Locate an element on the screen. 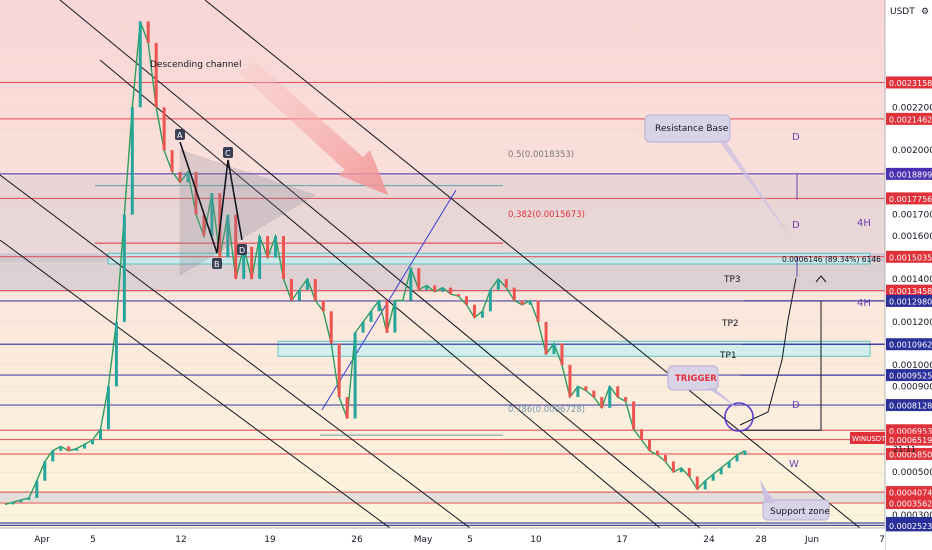 This screenshot has width=932, height=550. x-tick-label-7: 10 is located at coordinates (536, 540).